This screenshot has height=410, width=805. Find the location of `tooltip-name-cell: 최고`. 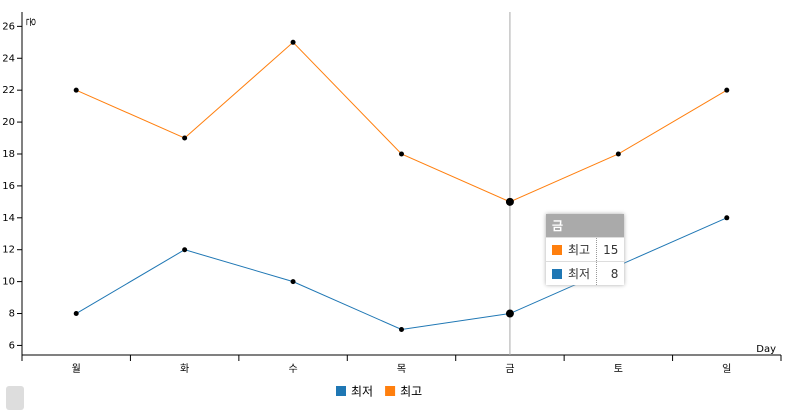

tooltip-name-cell: 최고 is located at coordinates (571, 249).